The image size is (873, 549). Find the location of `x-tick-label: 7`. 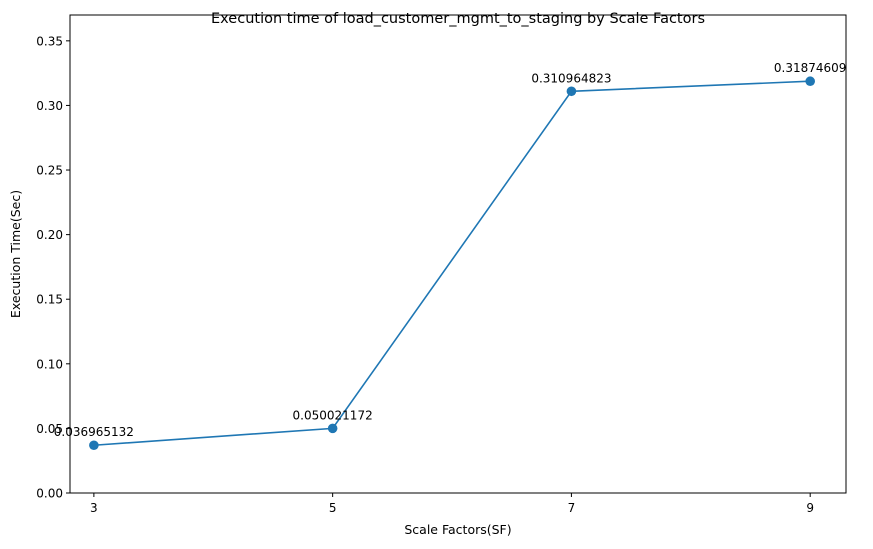

x-tick-label: 7 is located at coordinates (572, 508).